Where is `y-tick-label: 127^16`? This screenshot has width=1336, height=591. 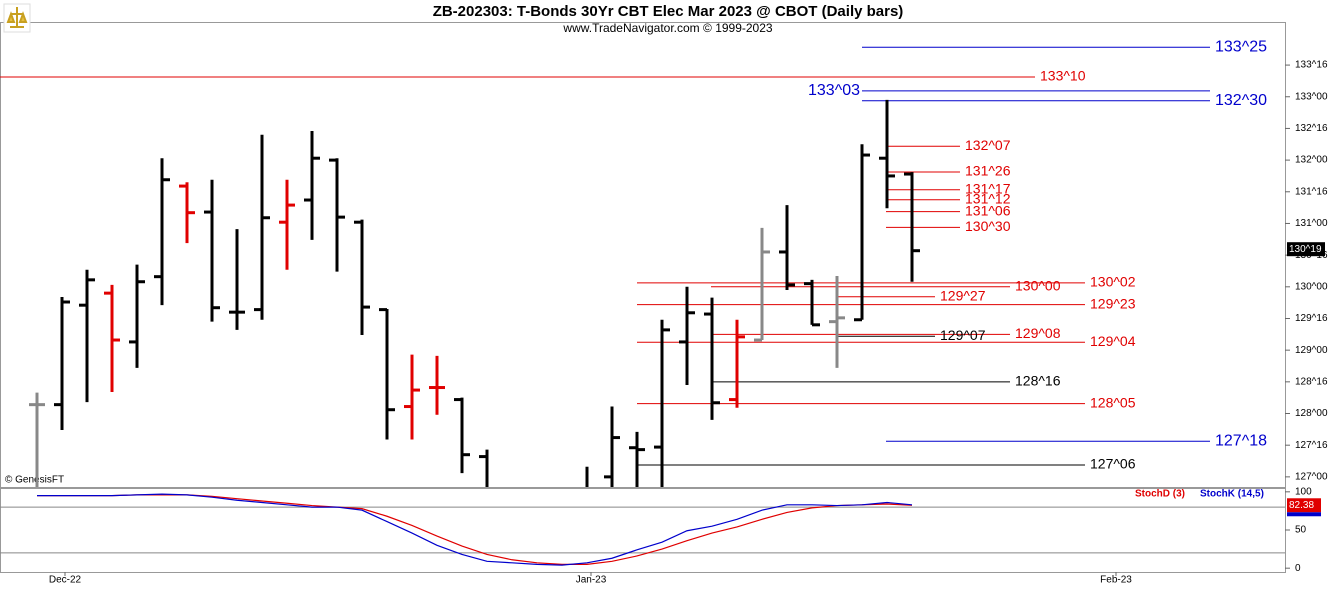 y-tick-label: 127^16 is located at coordinates (1311, 445).